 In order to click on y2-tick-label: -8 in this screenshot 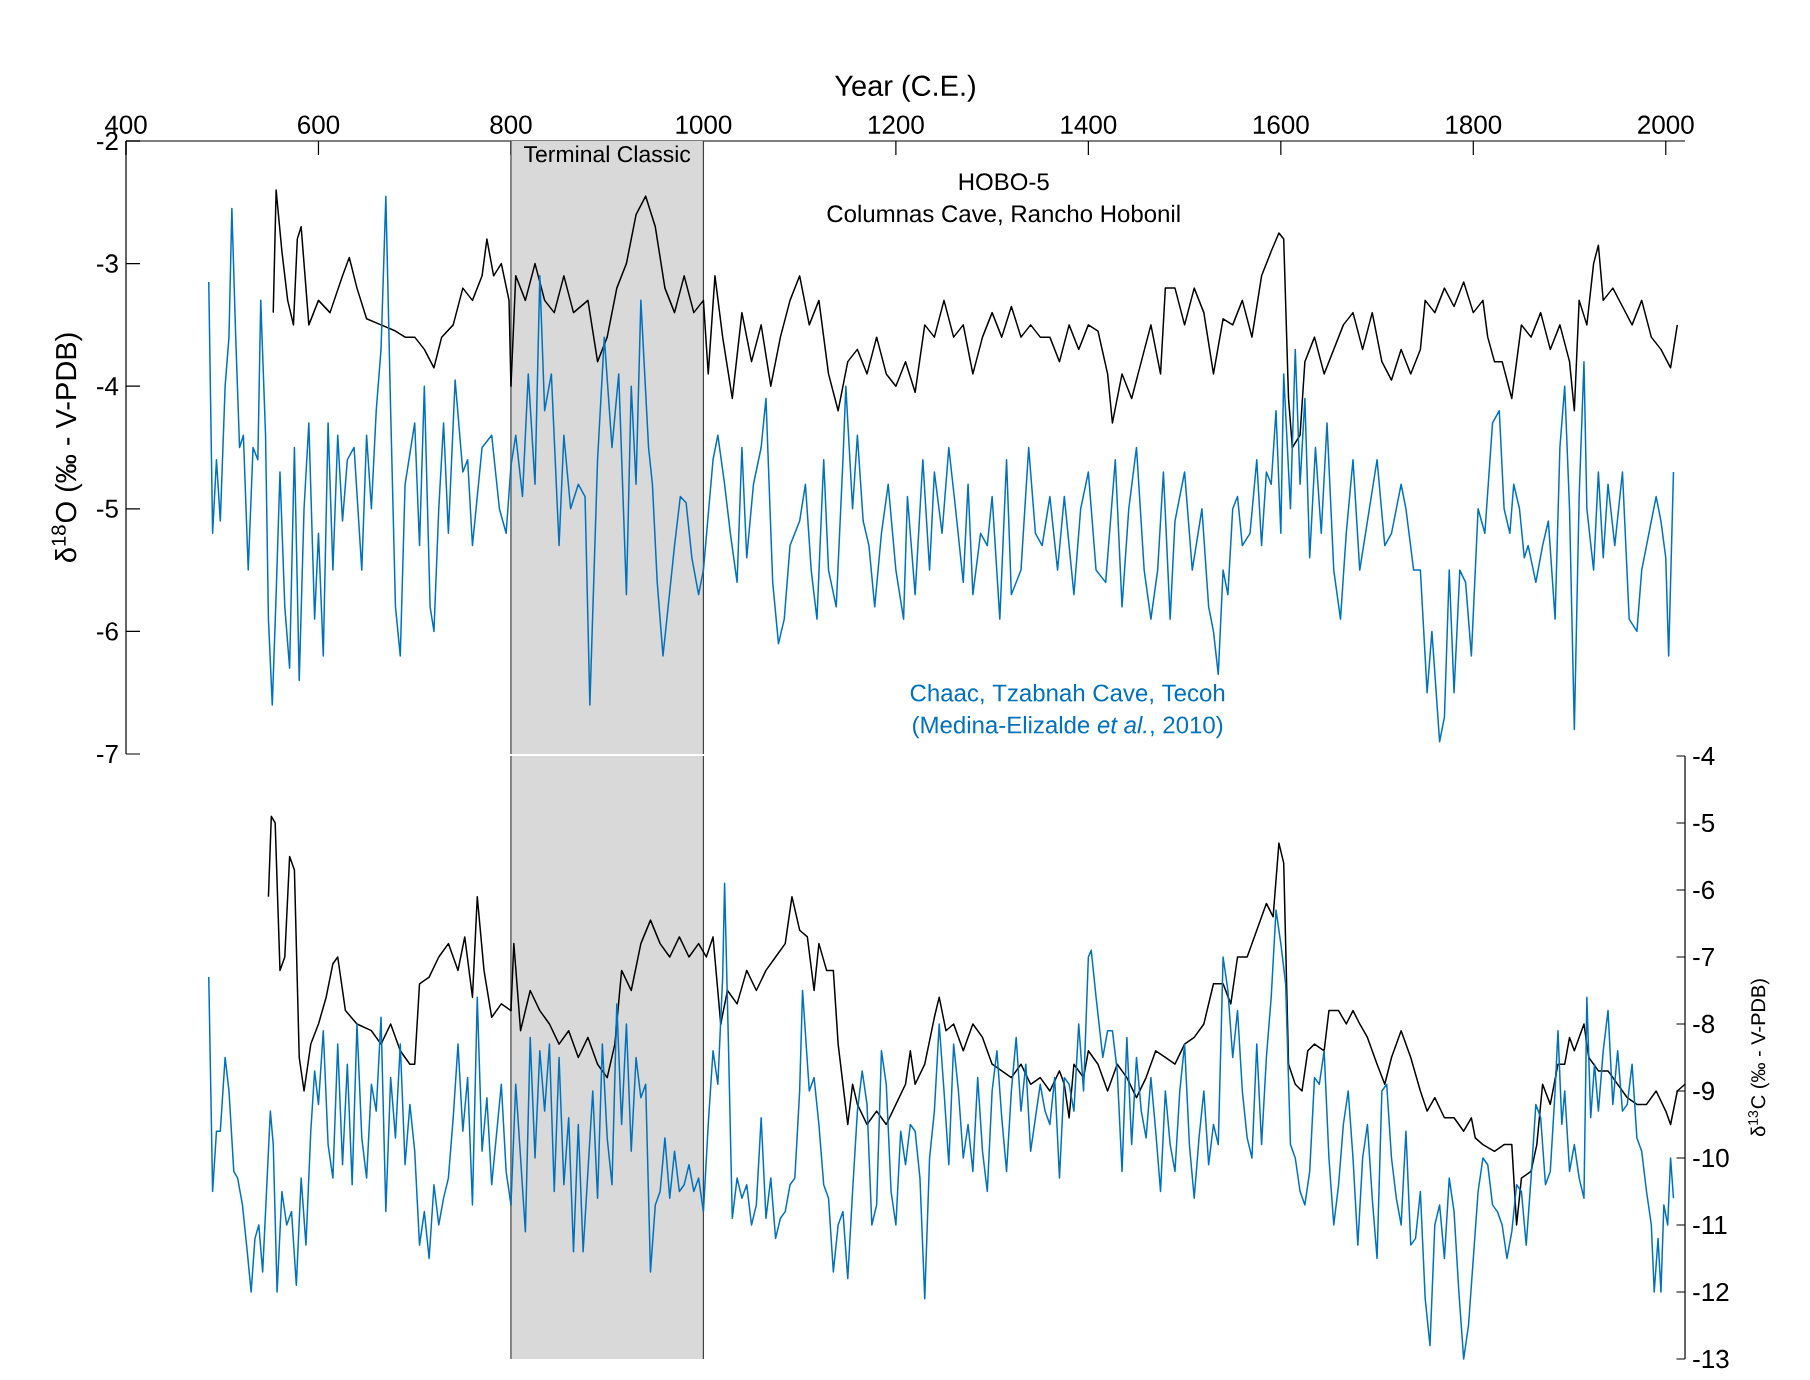, I will do `click(1704, 1024)`.